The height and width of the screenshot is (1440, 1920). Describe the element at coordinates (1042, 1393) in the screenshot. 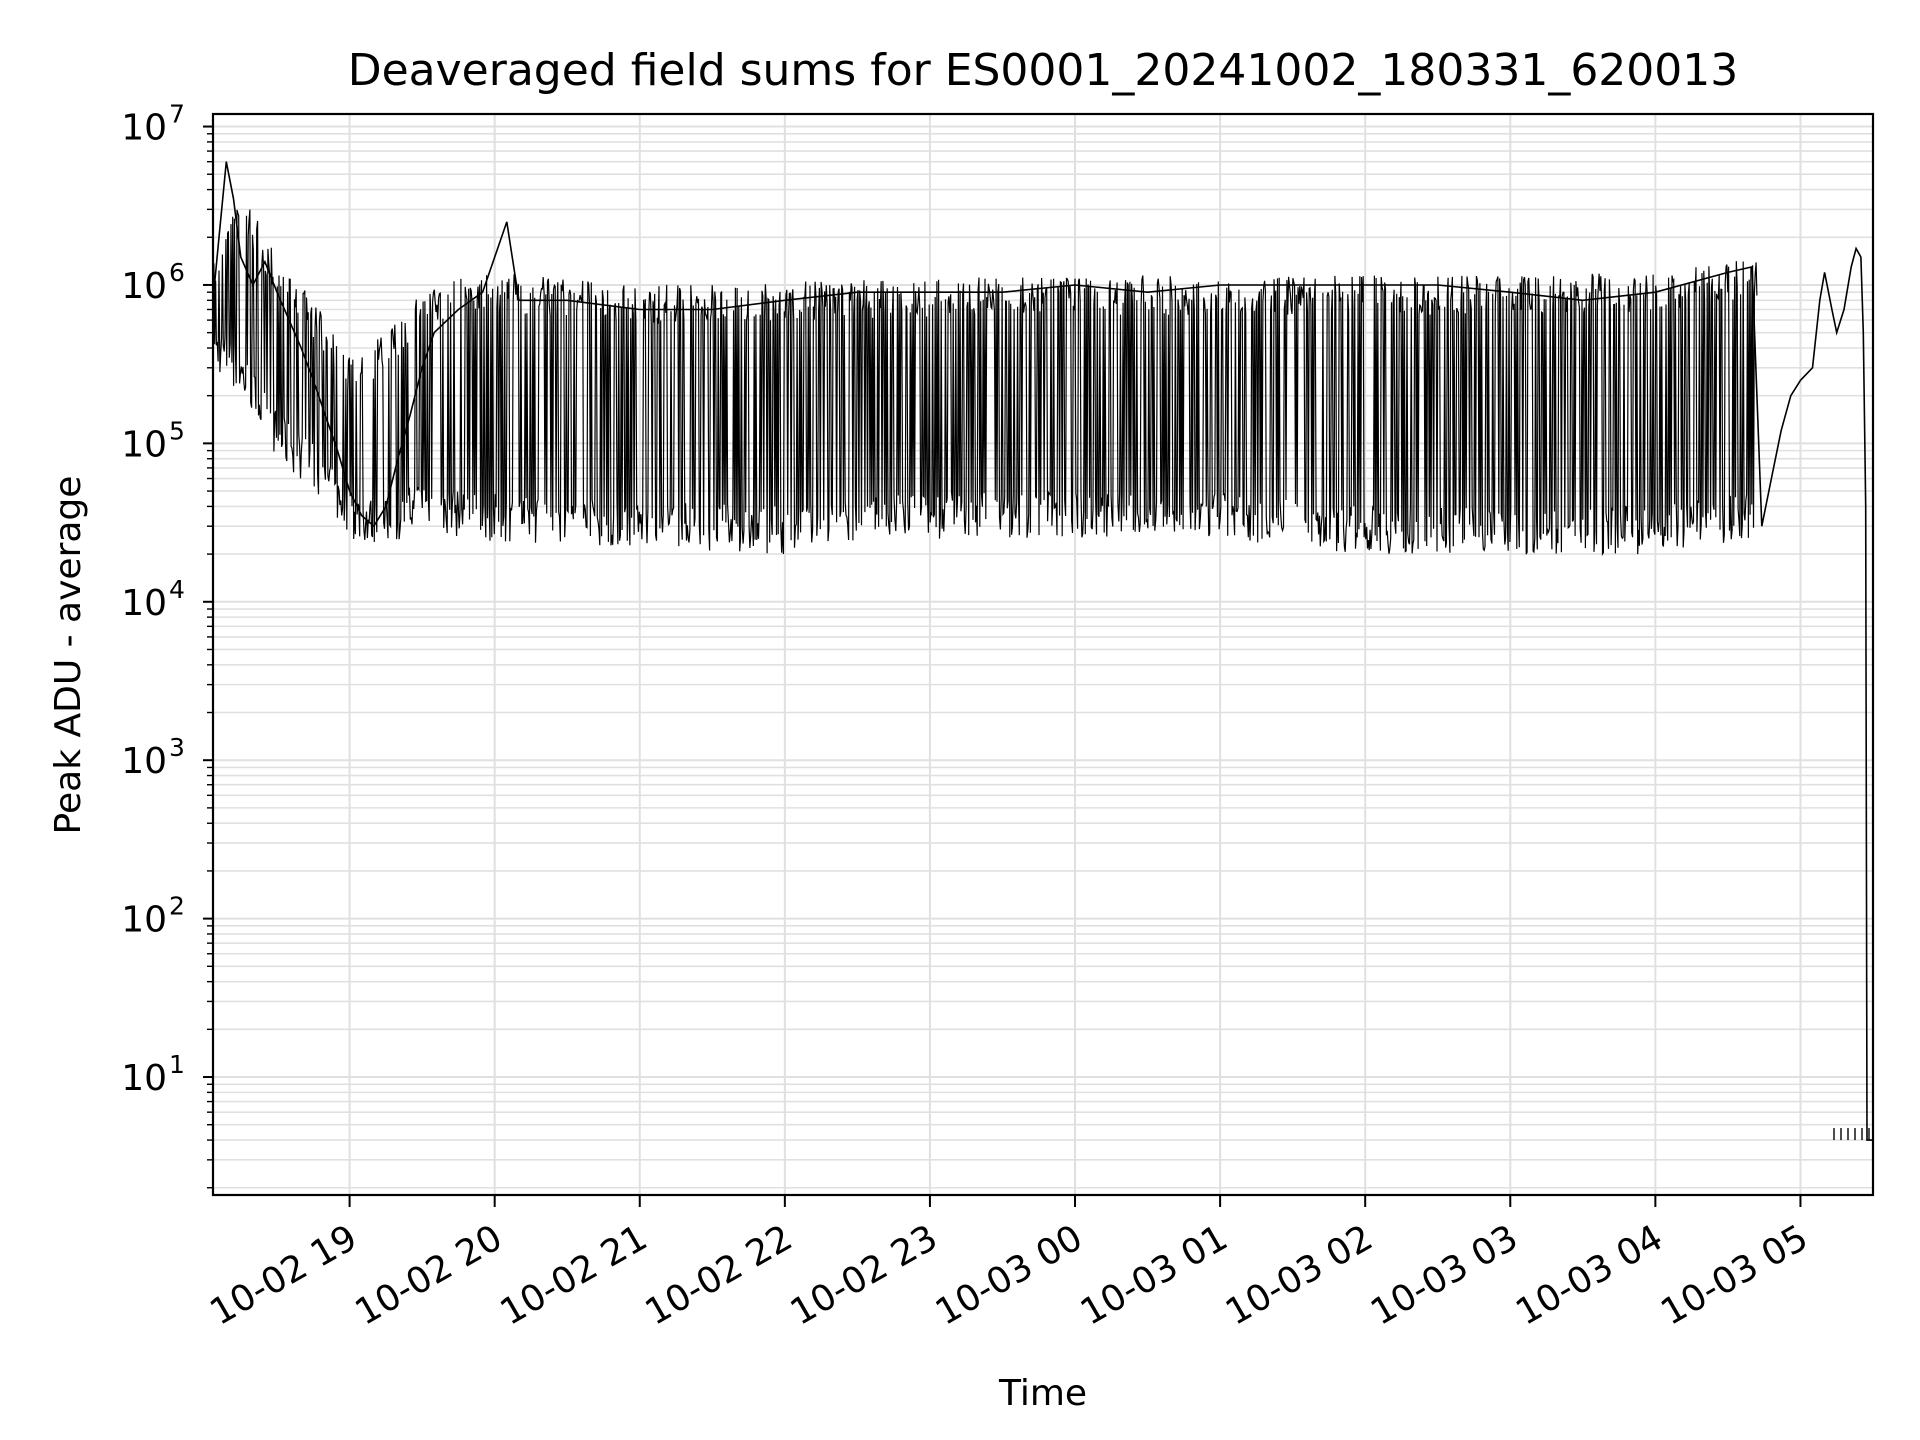

I see `x-axis-label: Time` at that location.